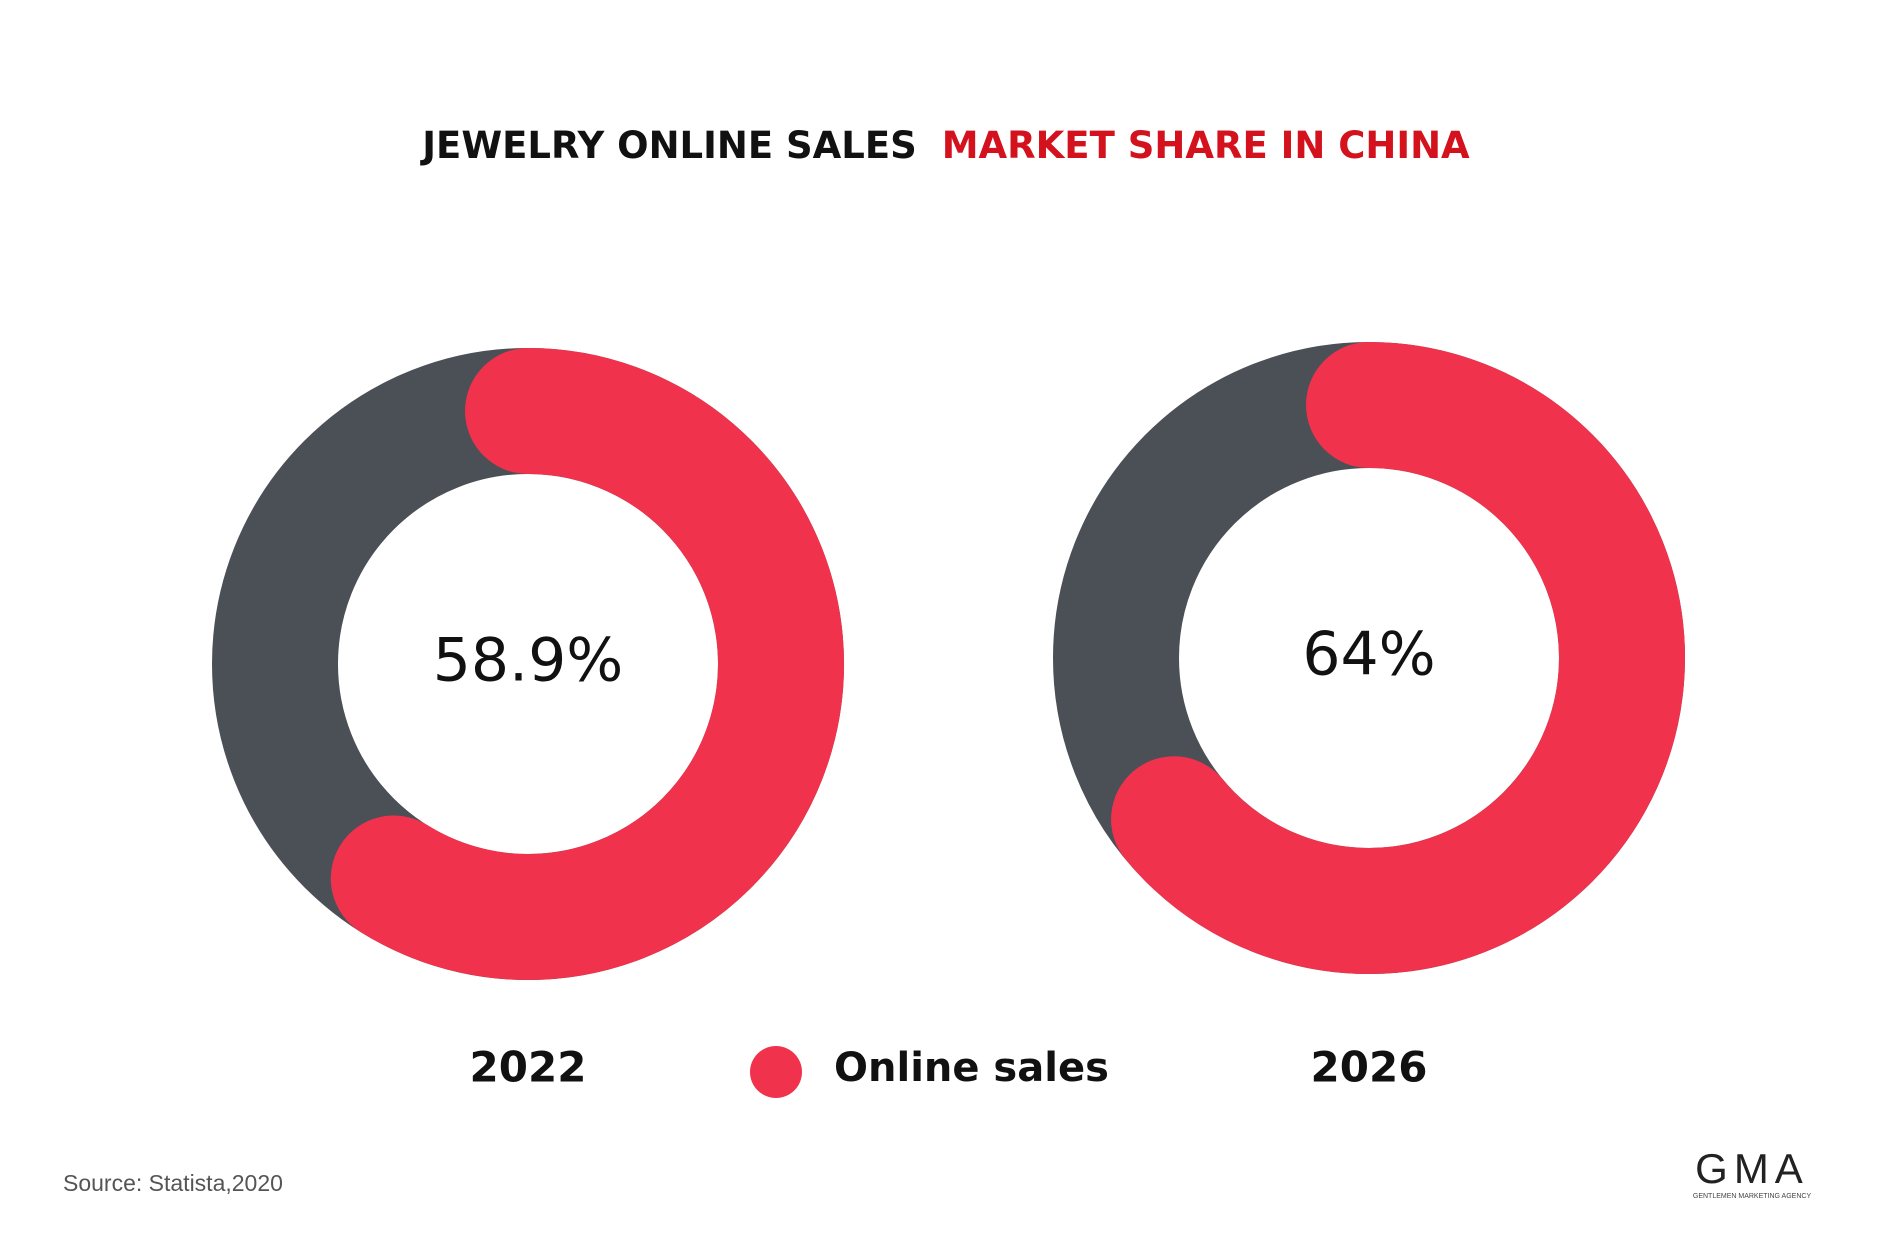  Describe the element at coordinates (776, 1072) in the screenshot. I see `legend-swatch` at that location.